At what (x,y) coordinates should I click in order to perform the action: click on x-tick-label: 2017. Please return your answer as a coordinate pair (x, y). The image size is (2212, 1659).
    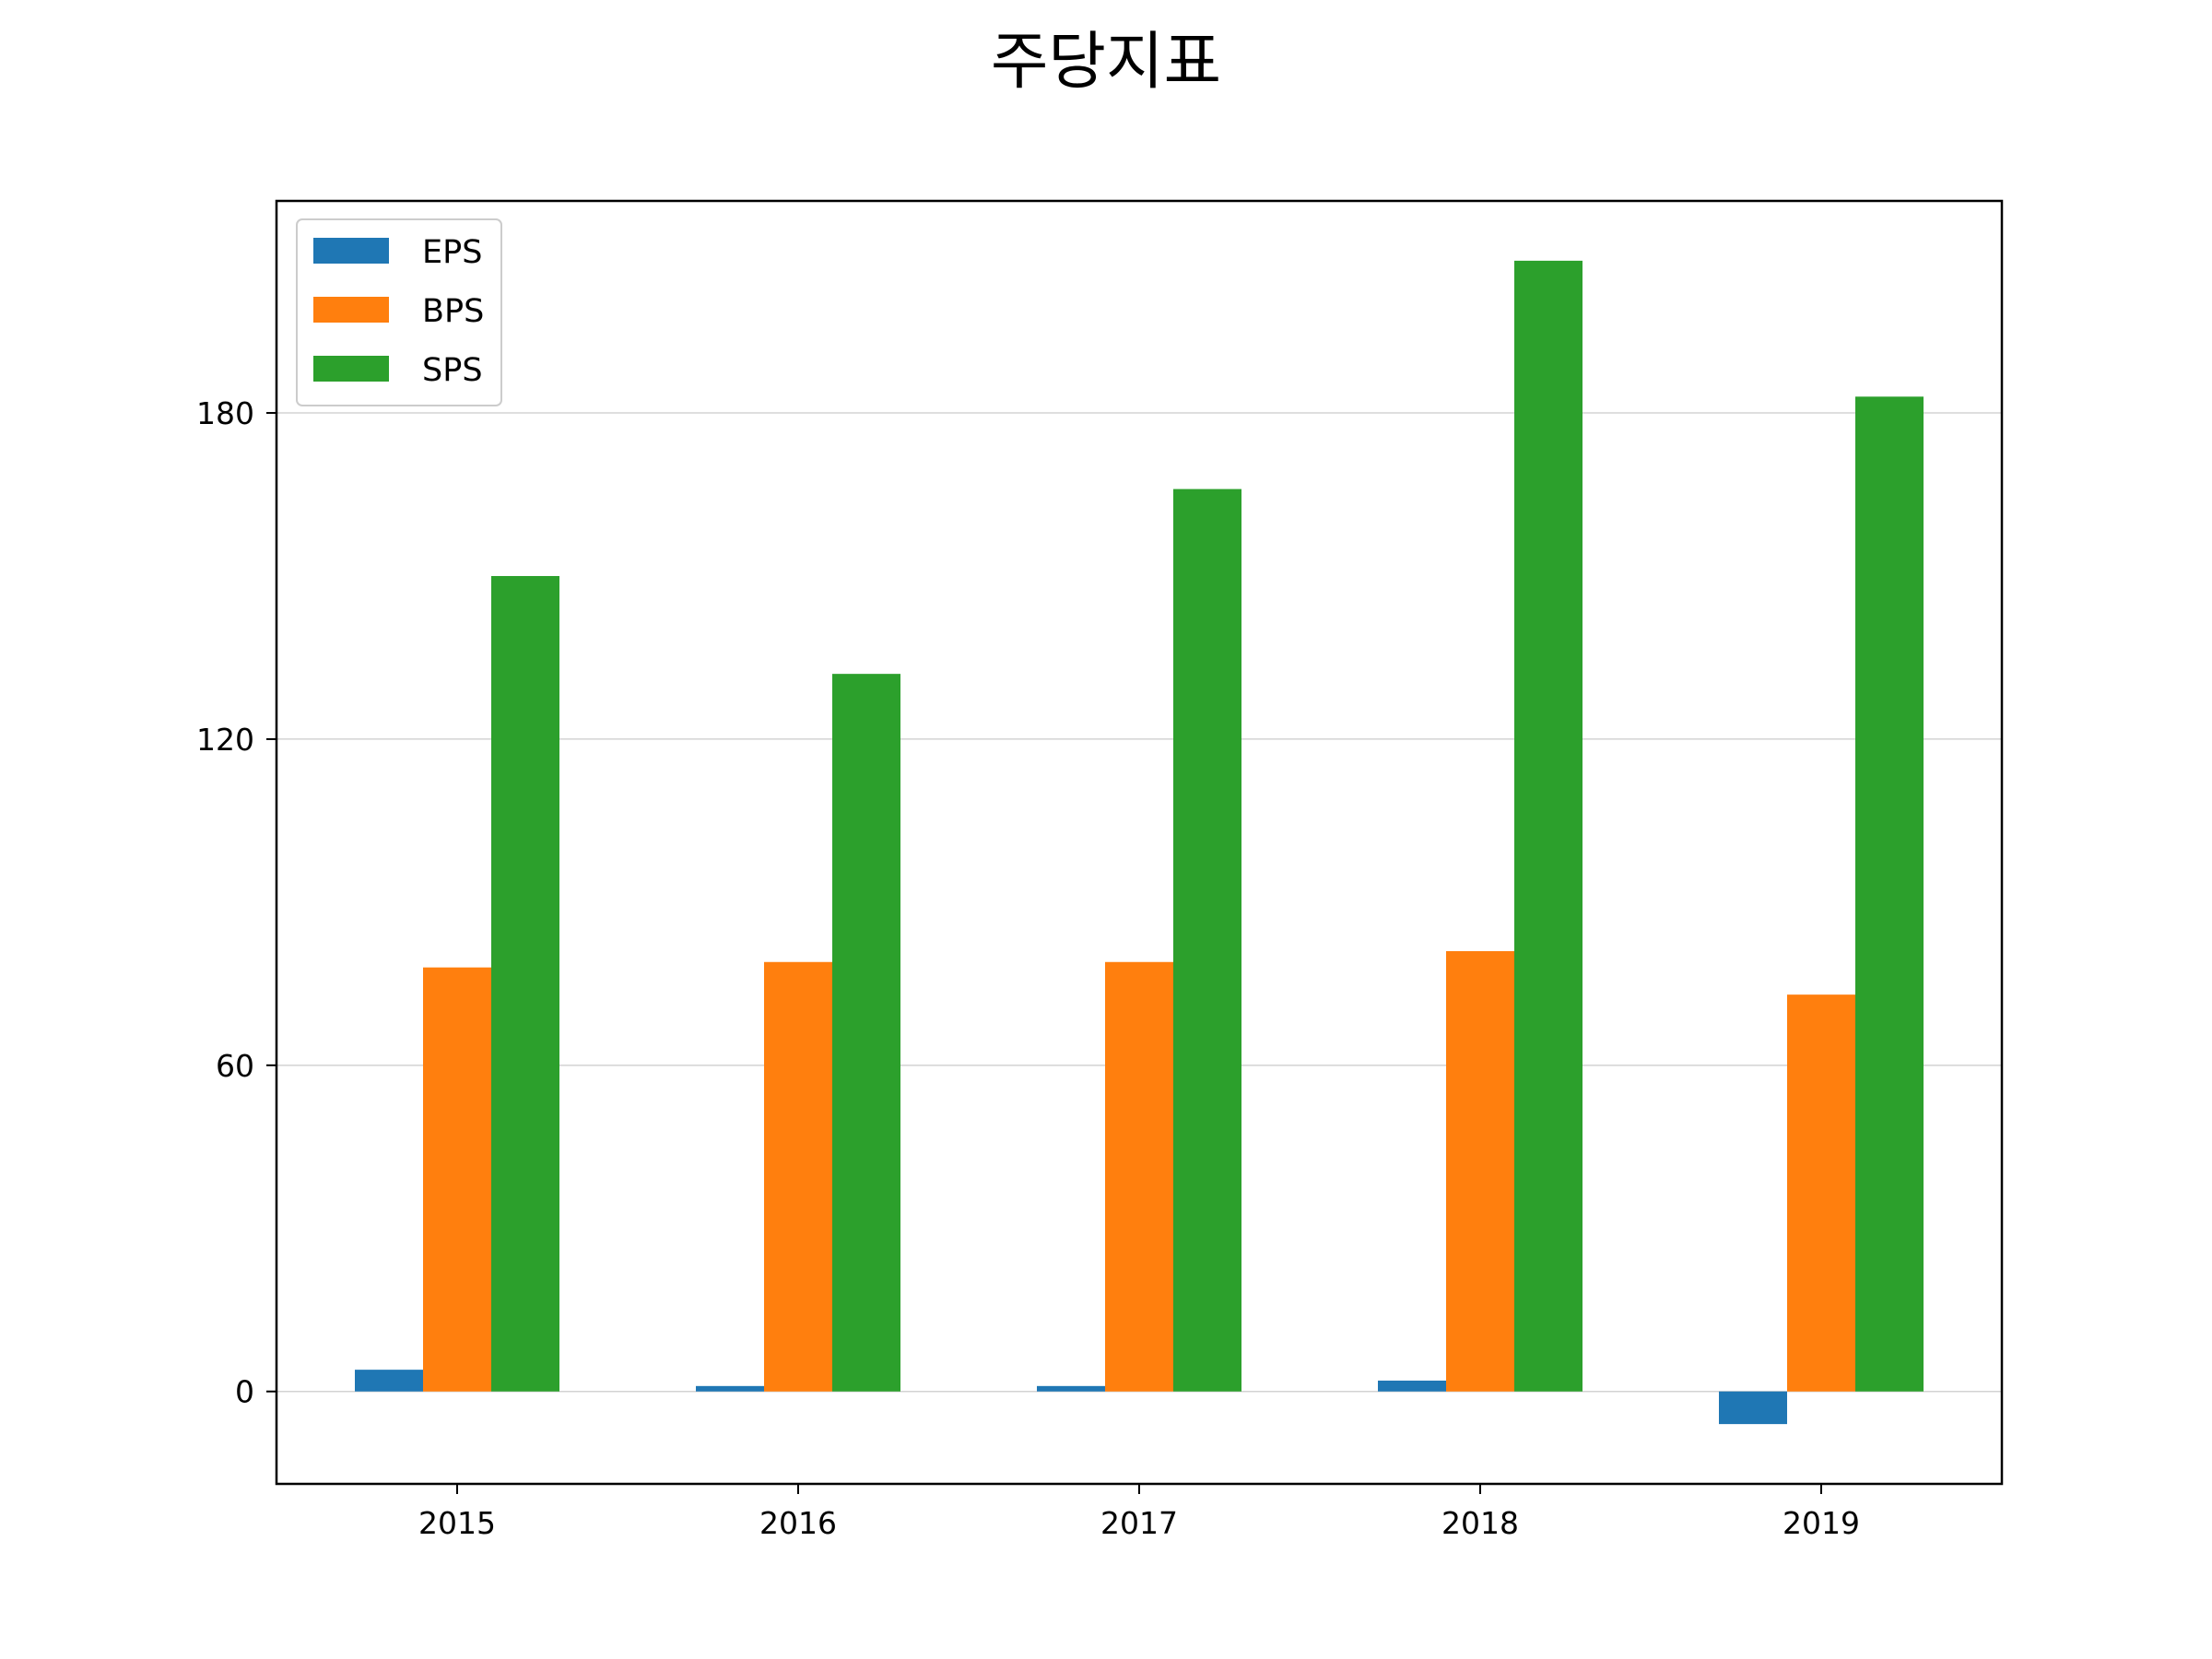
    Looking at the image, I should click on (1139, 1523).